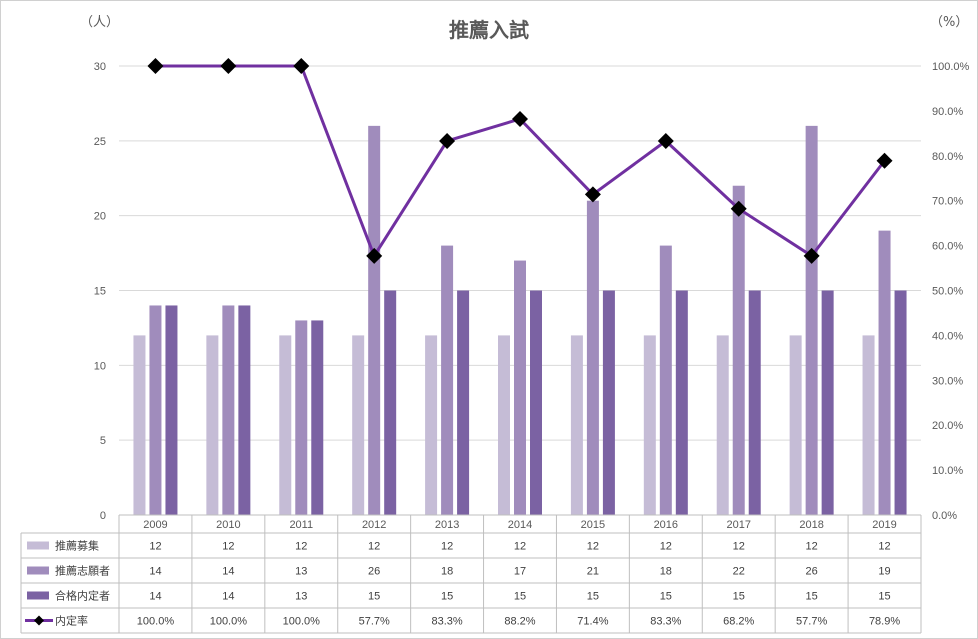 The width and height of the screenshot is (978, 639). I want to click on series-name: 推薦志願者, so click(82, 571).